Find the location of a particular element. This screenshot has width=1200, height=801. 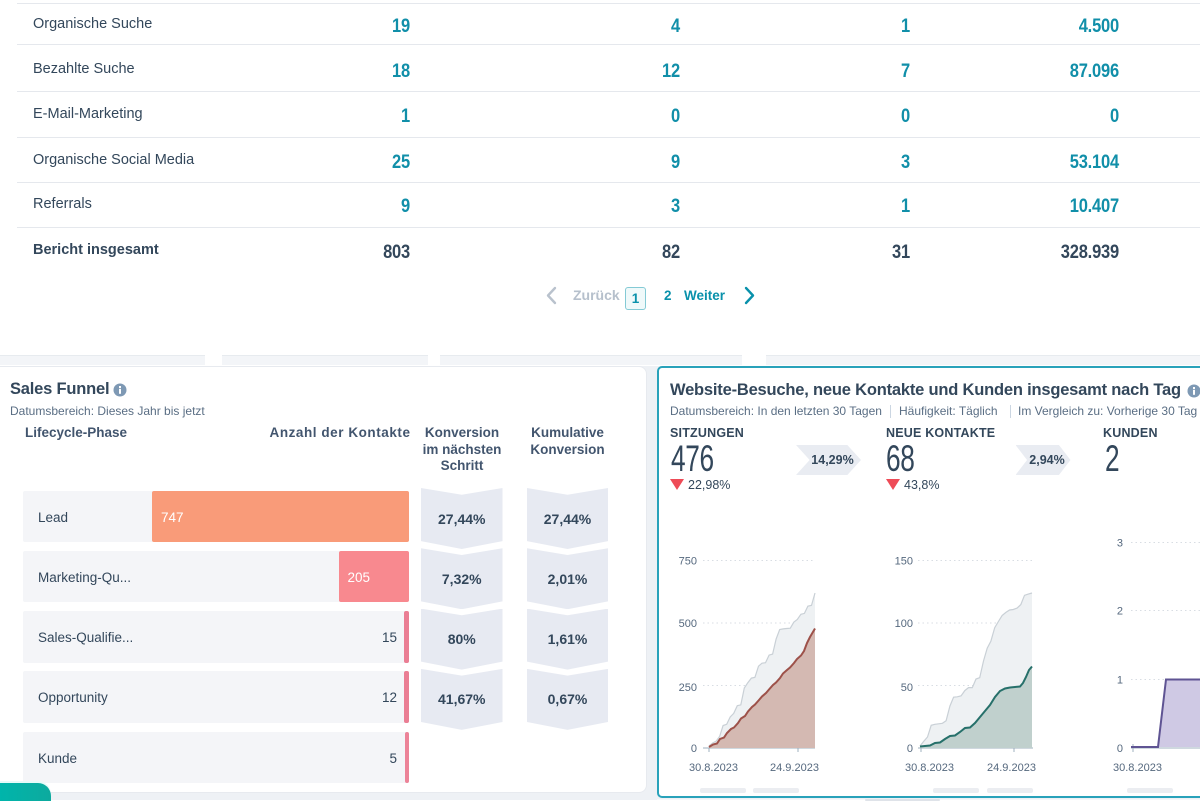

svg-text: 1 is located at coordinates (1120, 681).